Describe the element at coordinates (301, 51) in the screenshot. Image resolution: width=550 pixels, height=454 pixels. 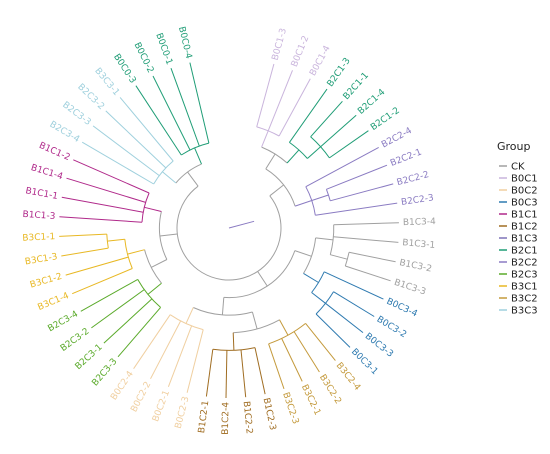
I see `tip-label: B0C1-2` at that location.